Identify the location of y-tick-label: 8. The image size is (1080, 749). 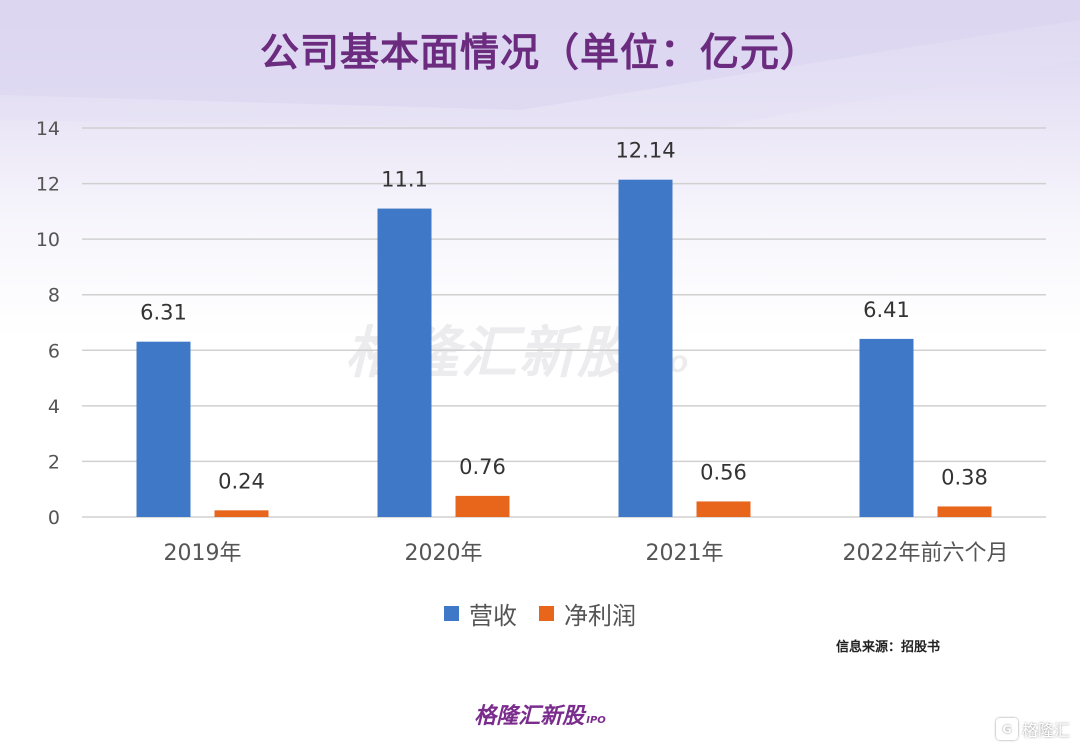
(54, 296).